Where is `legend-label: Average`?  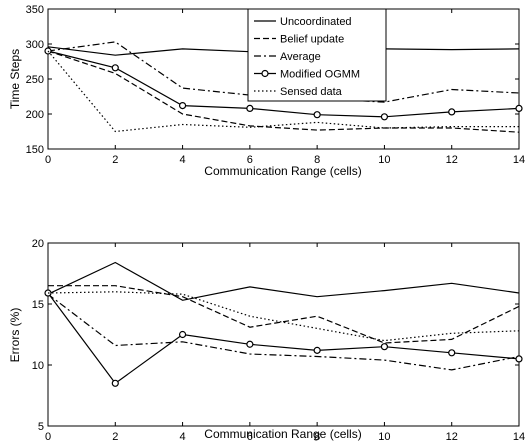
legend-label: Average is located at coordinates (300, 57).